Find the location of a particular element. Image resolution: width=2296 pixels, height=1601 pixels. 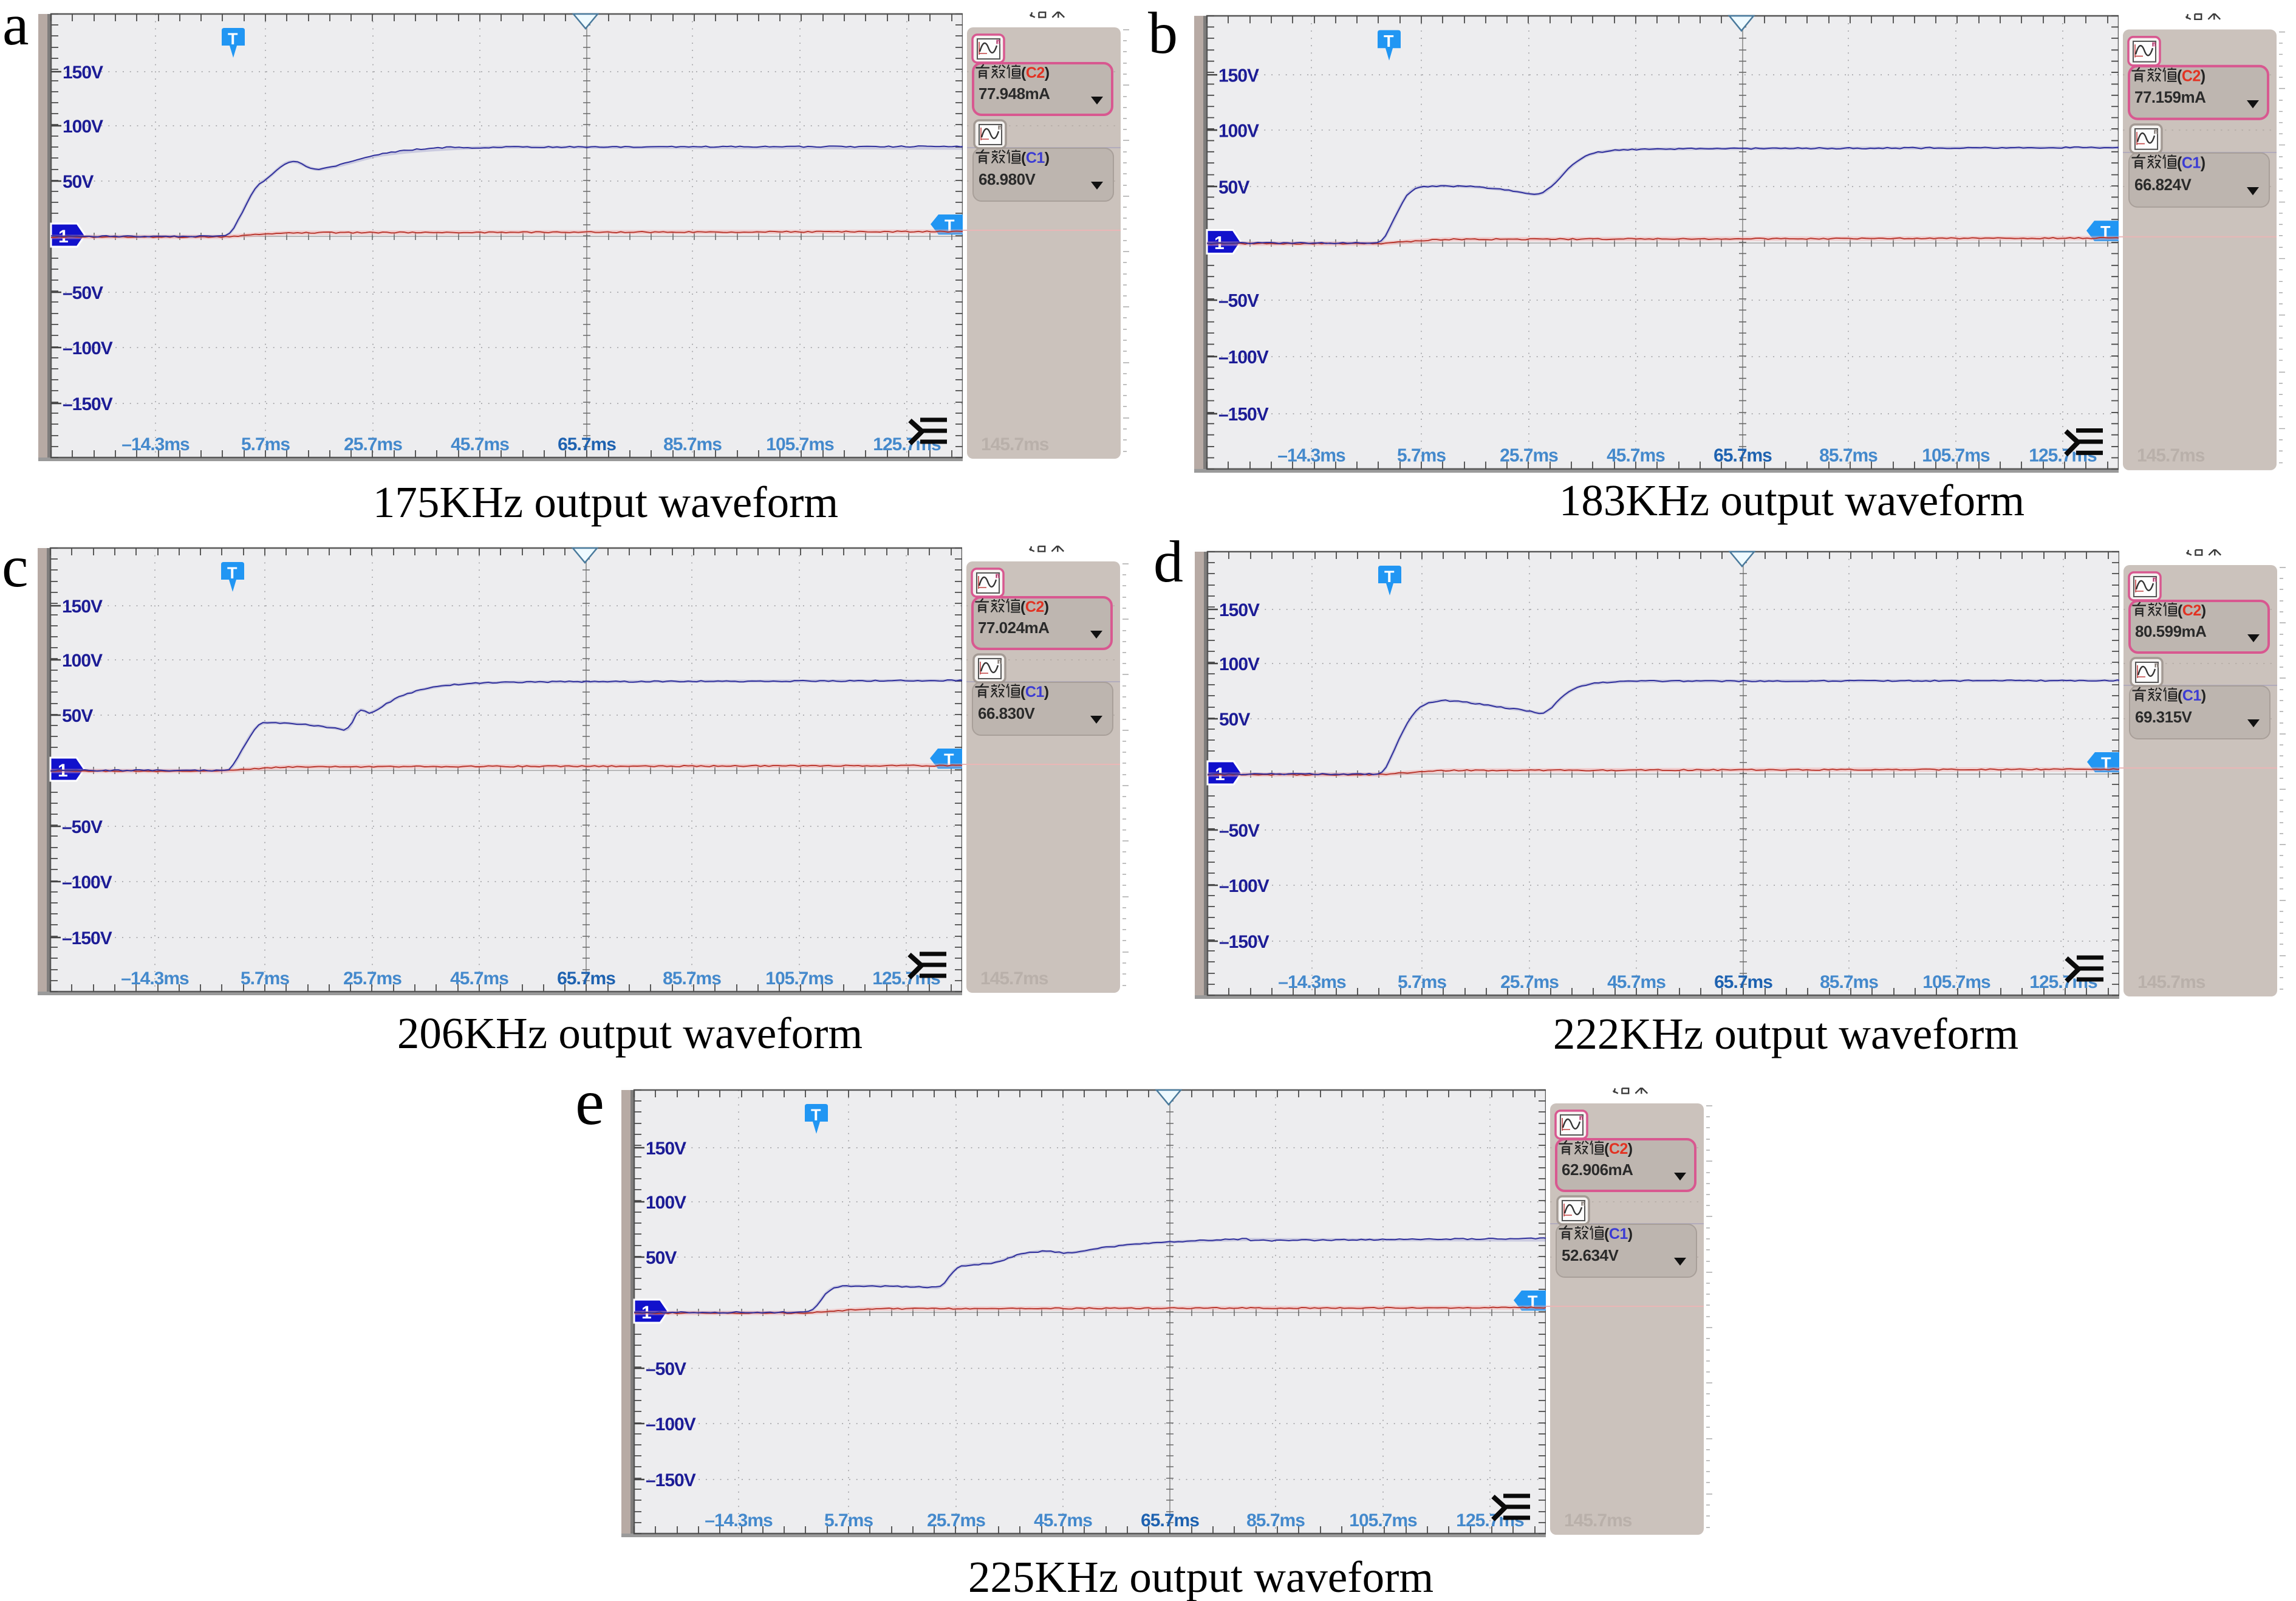

svg-text: 62.906mA is located at coordinates (1597, 1169).